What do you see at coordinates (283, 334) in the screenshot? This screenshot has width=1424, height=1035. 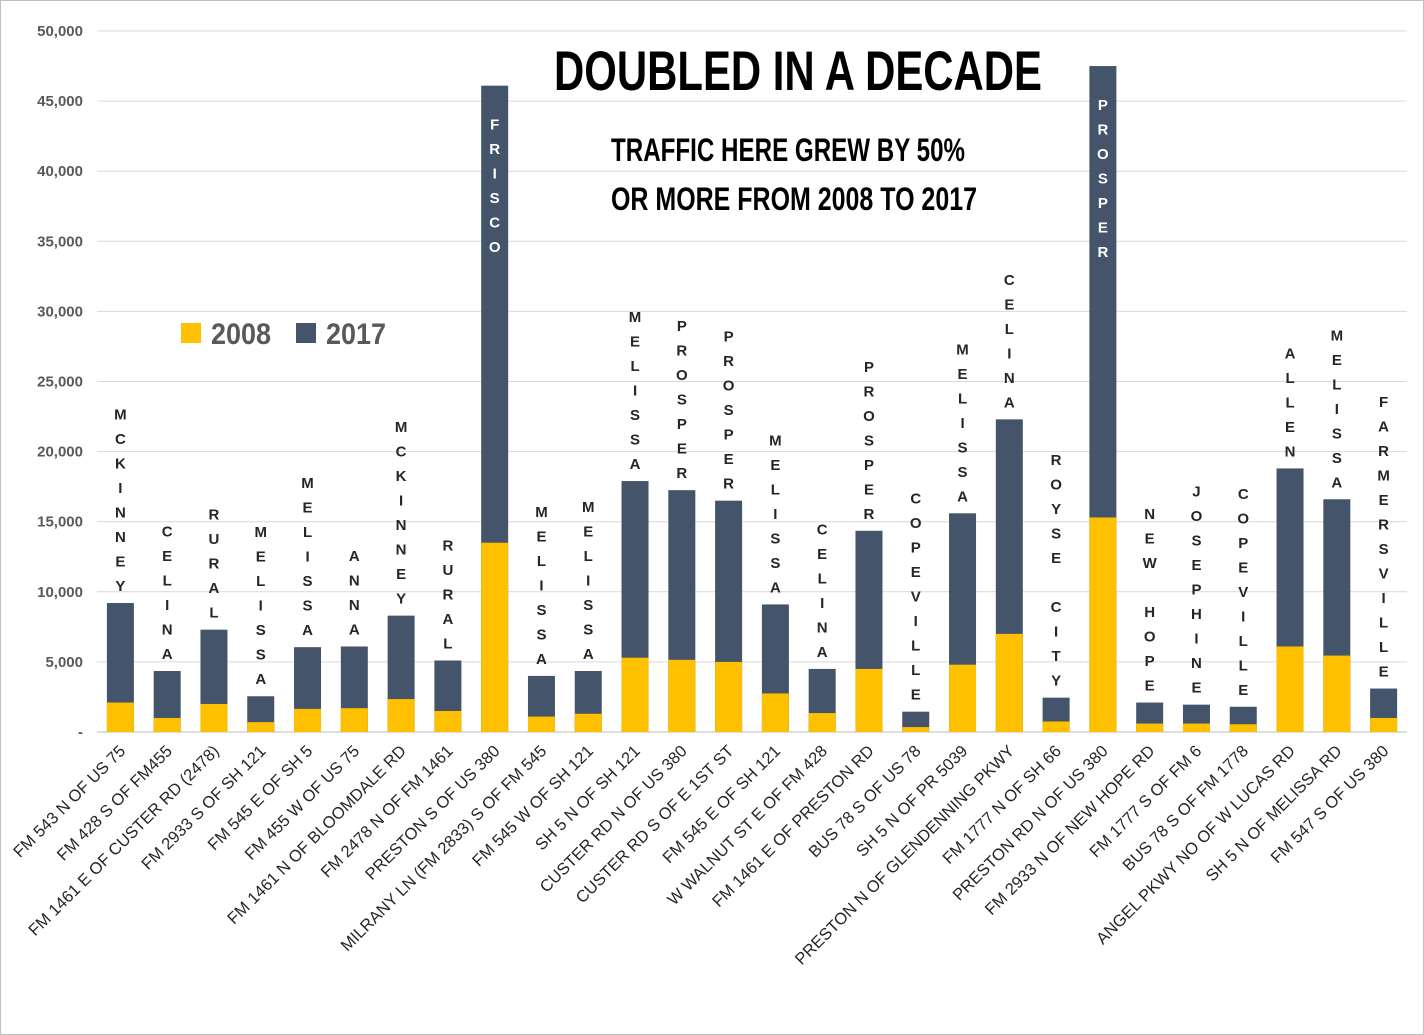 I see `legend: 2008 2017` at bounding box center [283, 334].